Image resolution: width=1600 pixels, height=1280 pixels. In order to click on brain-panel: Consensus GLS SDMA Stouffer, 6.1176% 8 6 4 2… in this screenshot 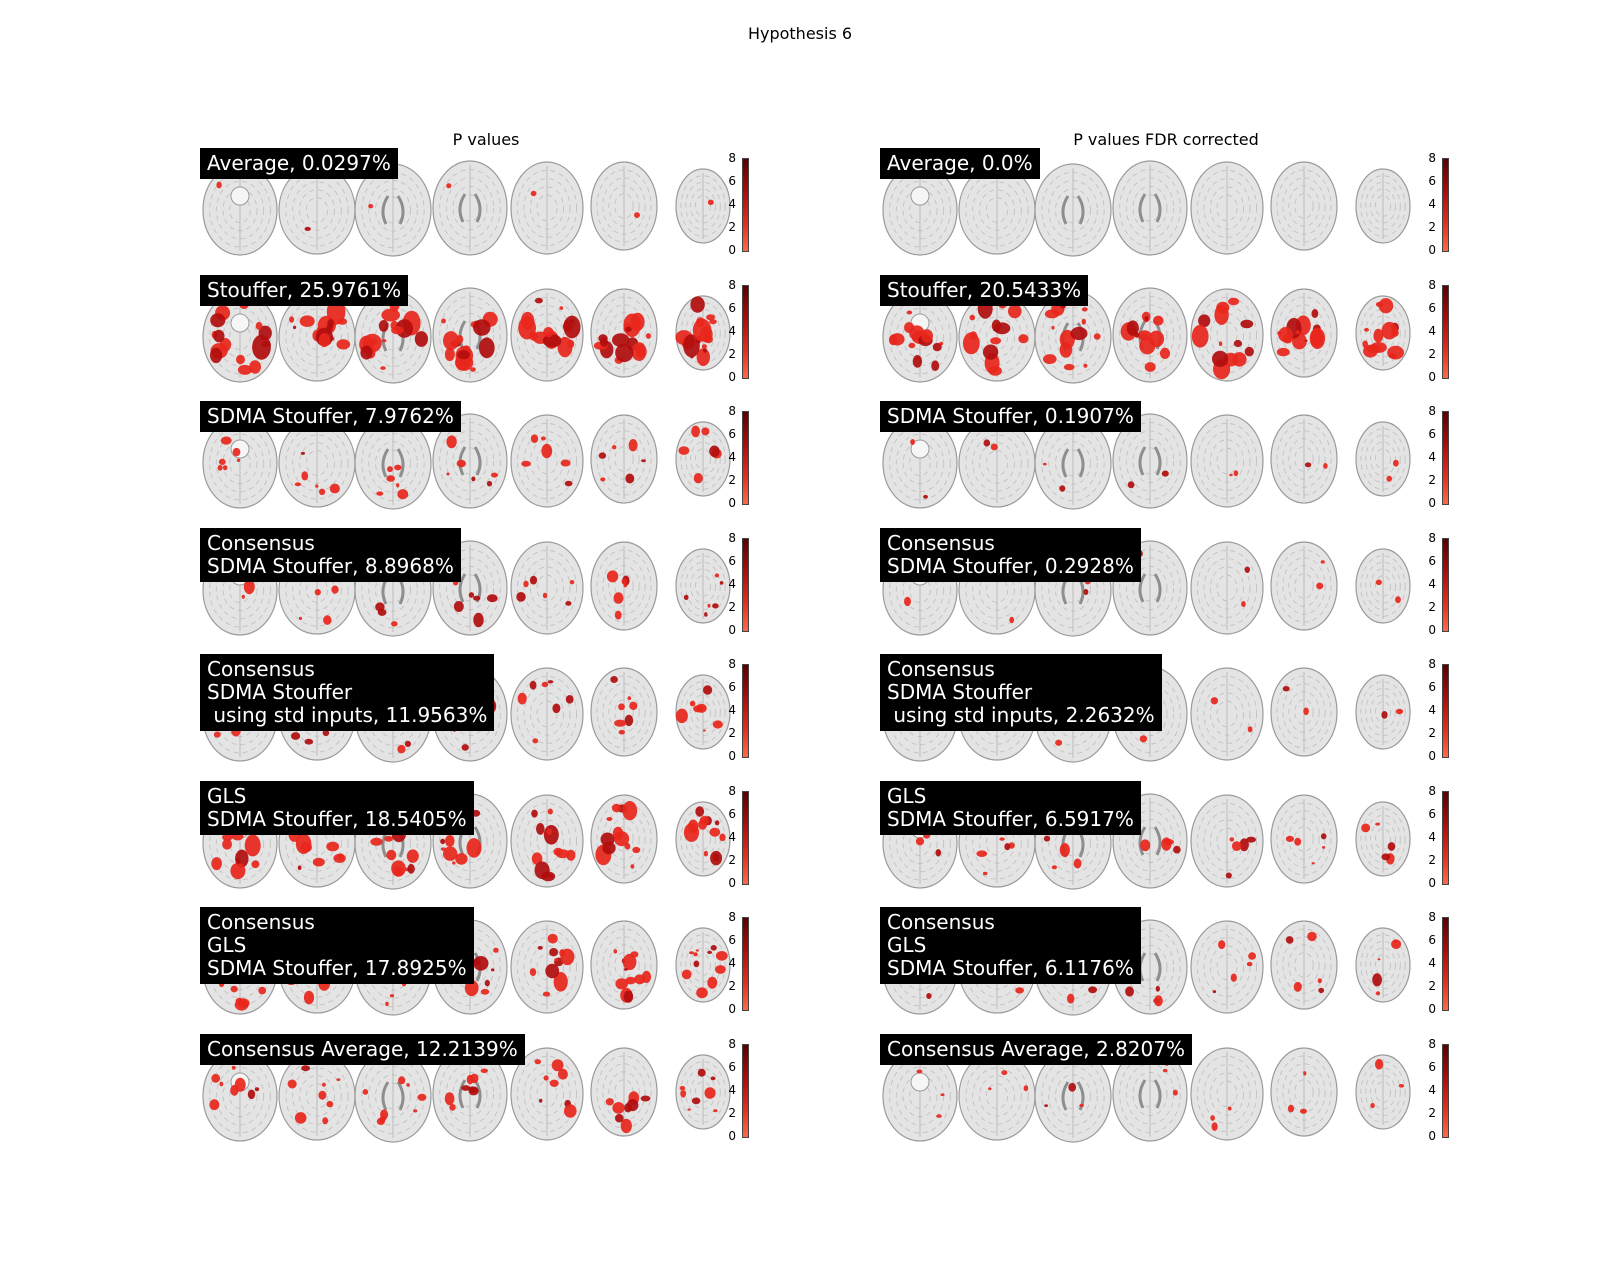, I will do `click(1170, 966)`.